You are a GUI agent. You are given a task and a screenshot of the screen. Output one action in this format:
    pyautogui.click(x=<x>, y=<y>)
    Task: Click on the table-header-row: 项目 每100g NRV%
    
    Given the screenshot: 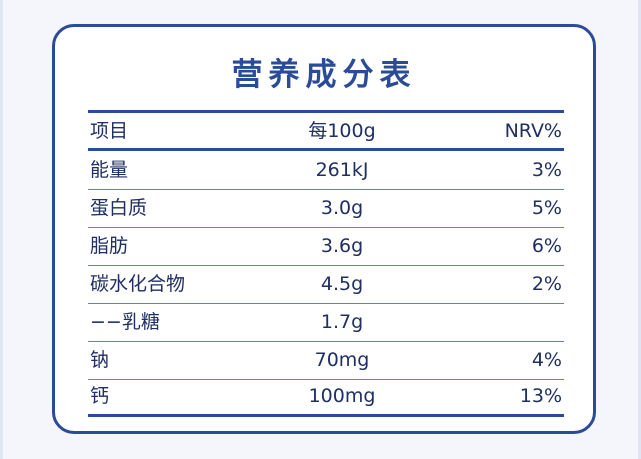 What is the action you would take?
    pyautogui.click(x=326, y=131)
    